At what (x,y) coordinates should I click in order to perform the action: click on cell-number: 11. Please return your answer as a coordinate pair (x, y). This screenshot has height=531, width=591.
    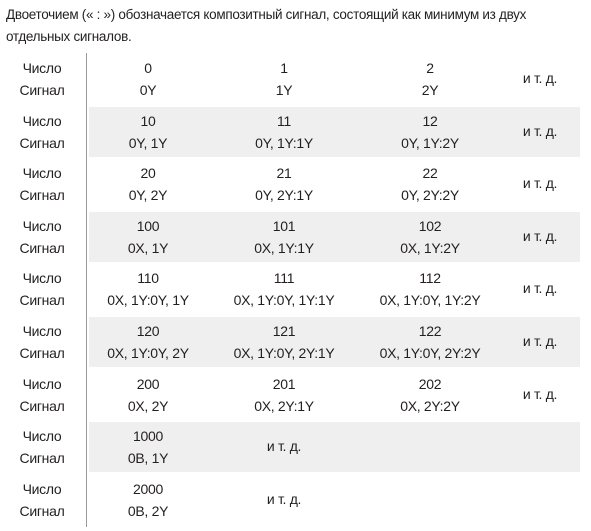
    Looking at the image, I should click on (284, 120).